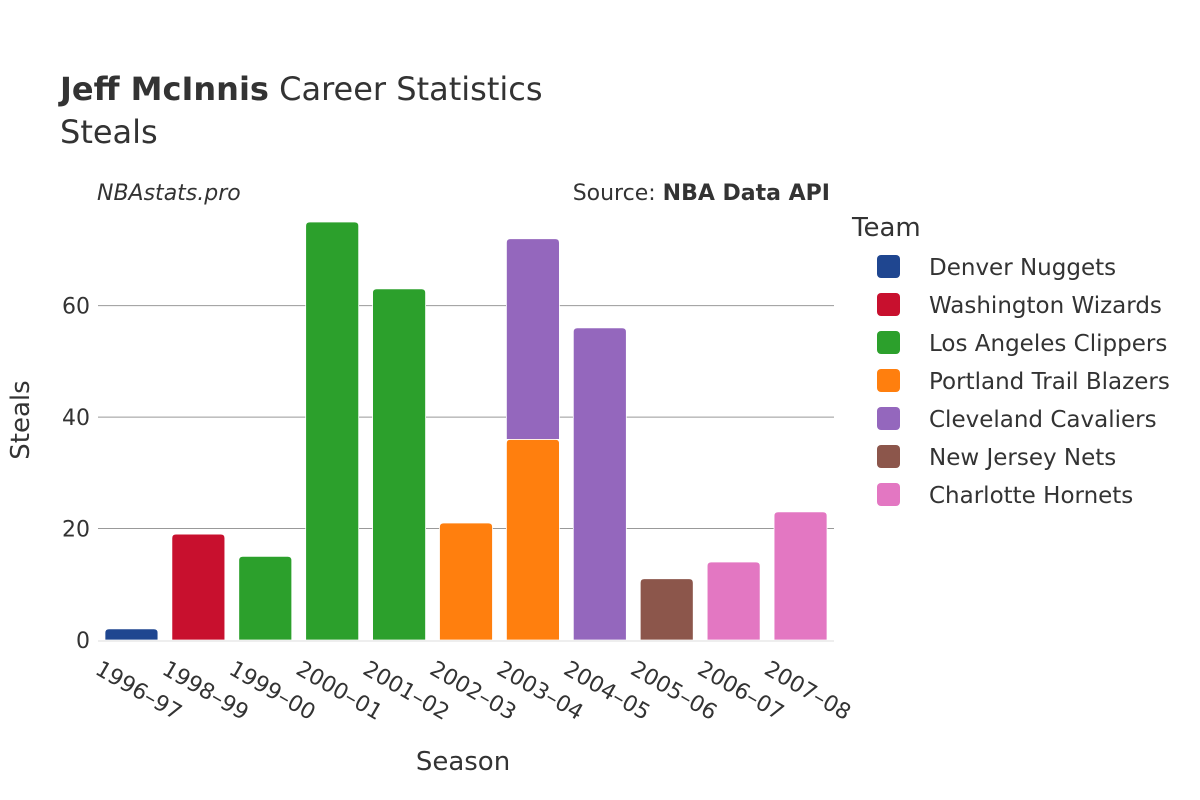 This screenshot has width=1200, height=800. I want to click on chart-subtitle: Steals, so click(109, 132).